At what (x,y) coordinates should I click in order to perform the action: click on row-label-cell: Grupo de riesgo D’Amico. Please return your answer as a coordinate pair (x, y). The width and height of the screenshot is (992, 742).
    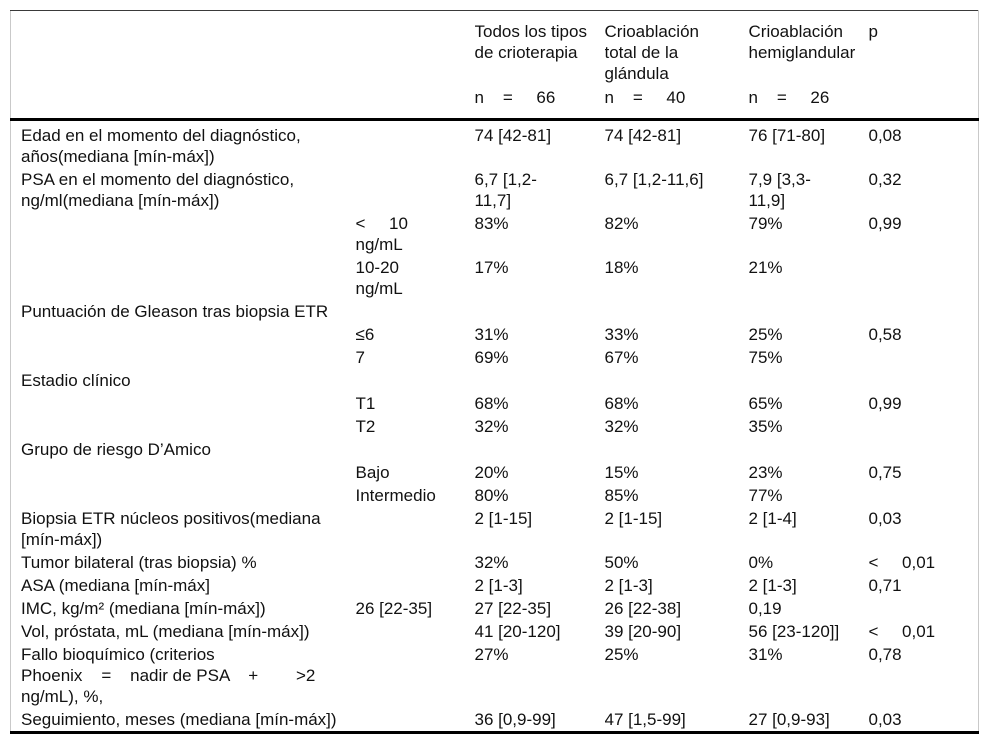
    Looking at the image, I should click on (116, 449).